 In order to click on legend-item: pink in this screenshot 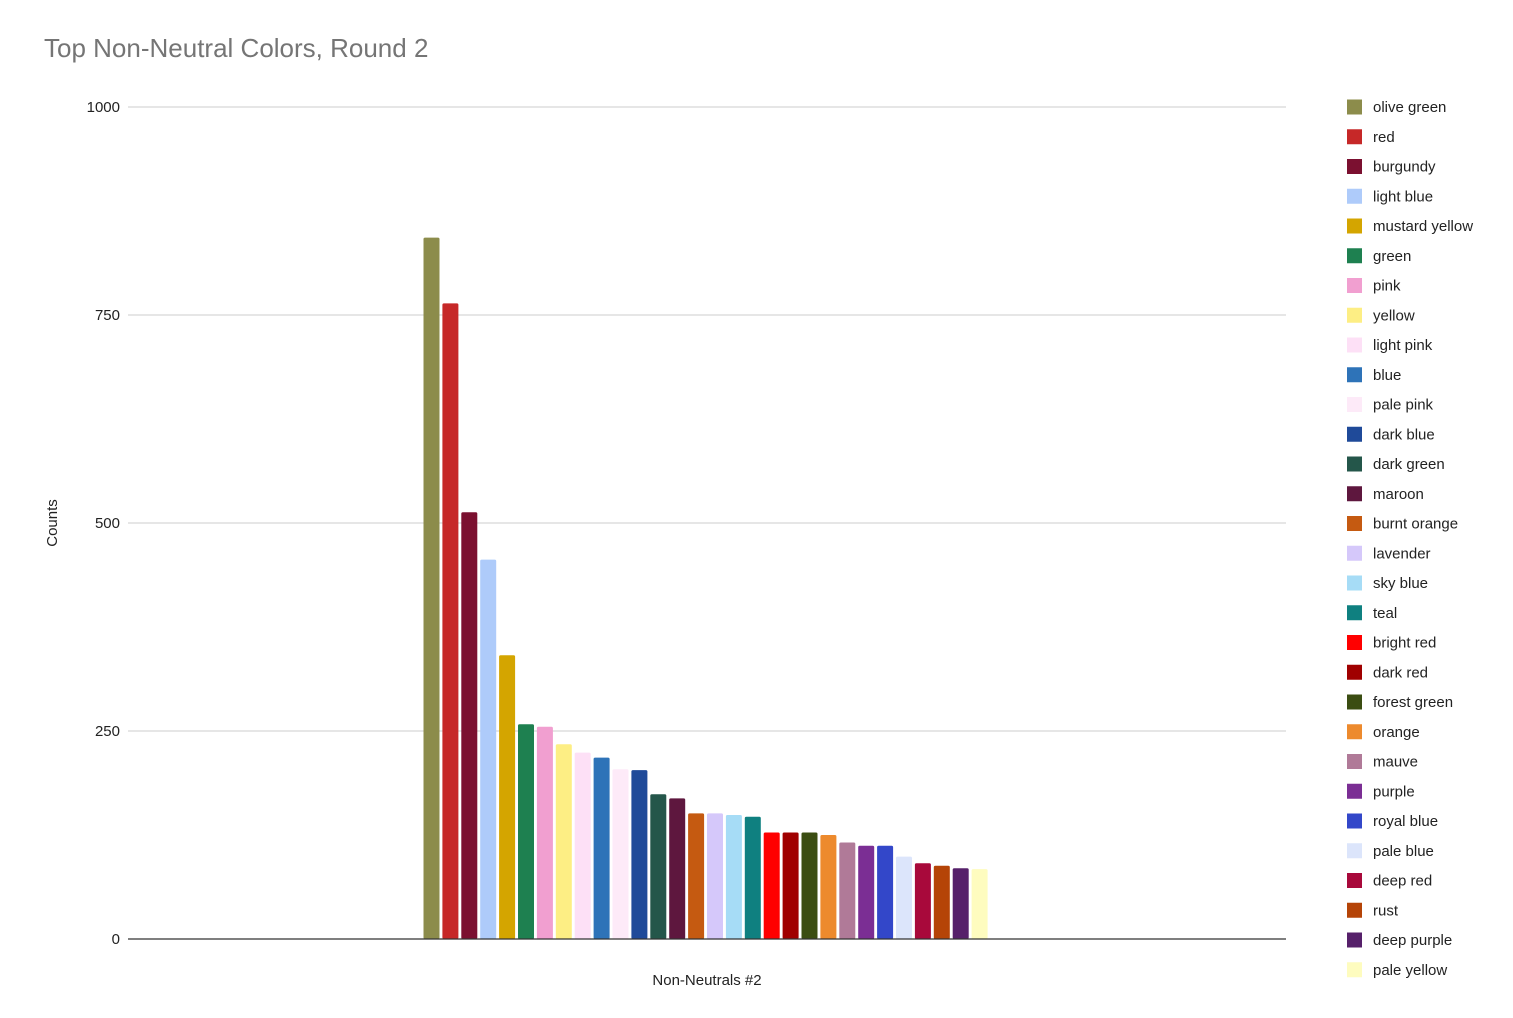, I will do `click(1374, 286)`.